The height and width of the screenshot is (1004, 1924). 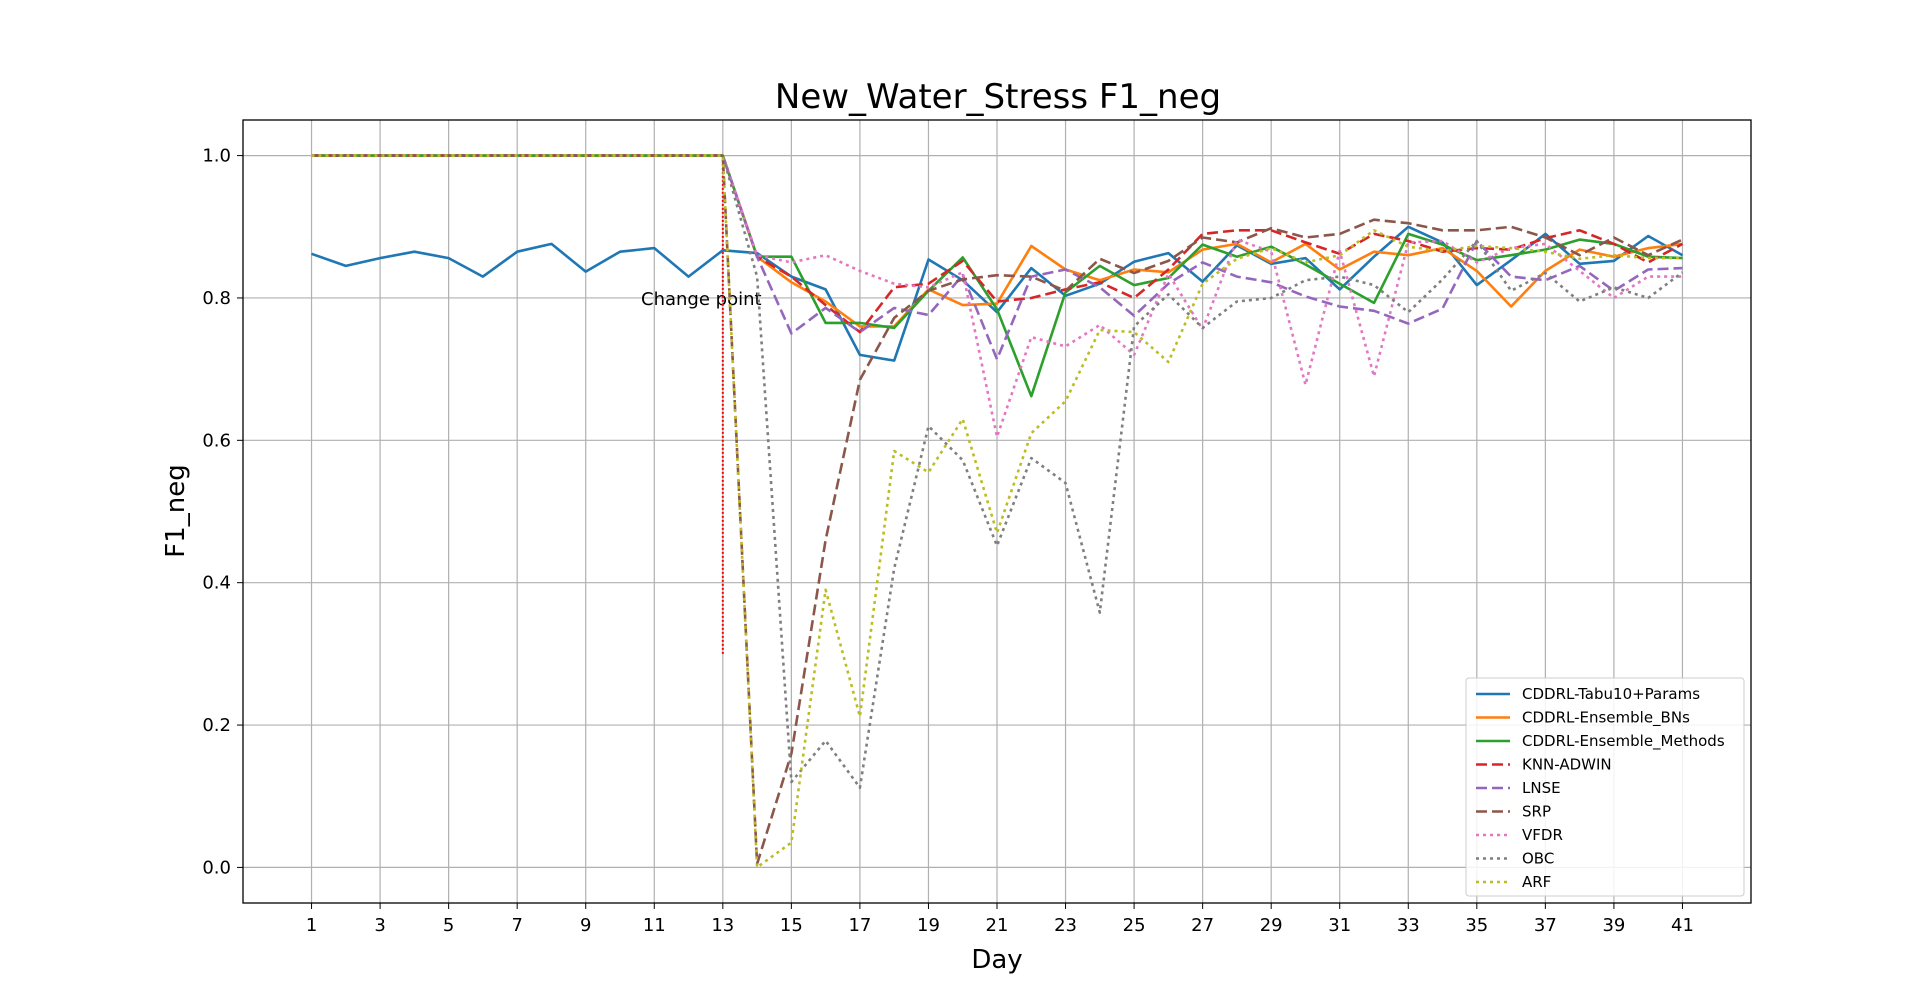 What do you see at coordinates (1541, 788) in the screenshot?
I see `legend-label: LNSE` at bounding box center [1541, 788].